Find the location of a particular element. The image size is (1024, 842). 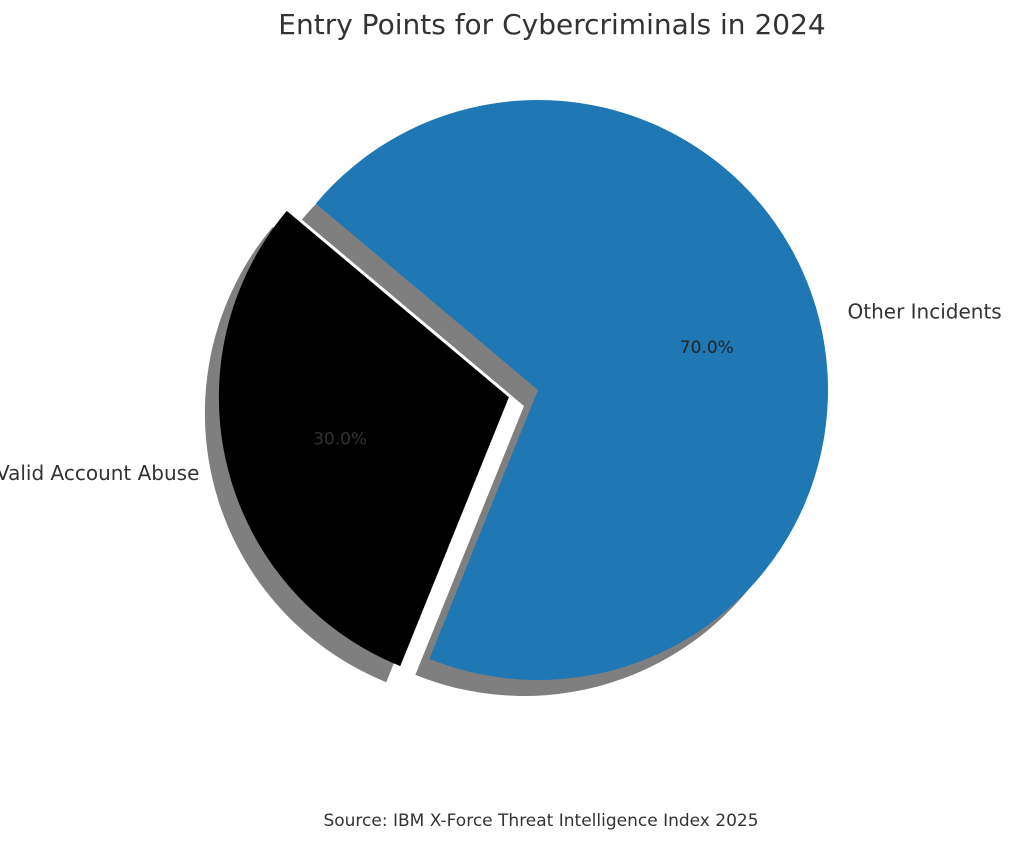

slice-label-other-incidents: Other Incidents is located at coordinates (925, 311).